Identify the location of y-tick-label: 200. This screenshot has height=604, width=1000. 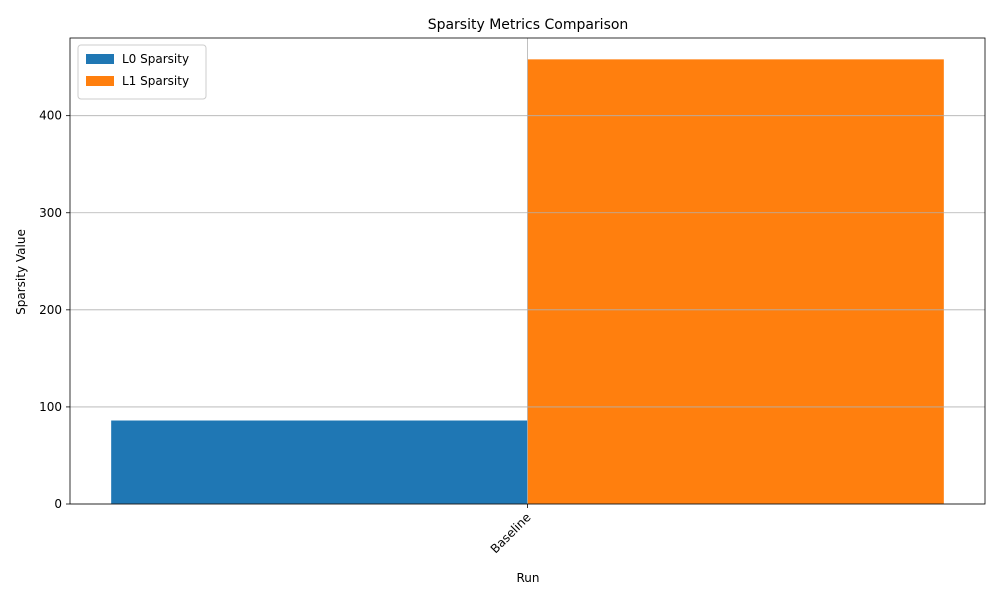
(50, 310).